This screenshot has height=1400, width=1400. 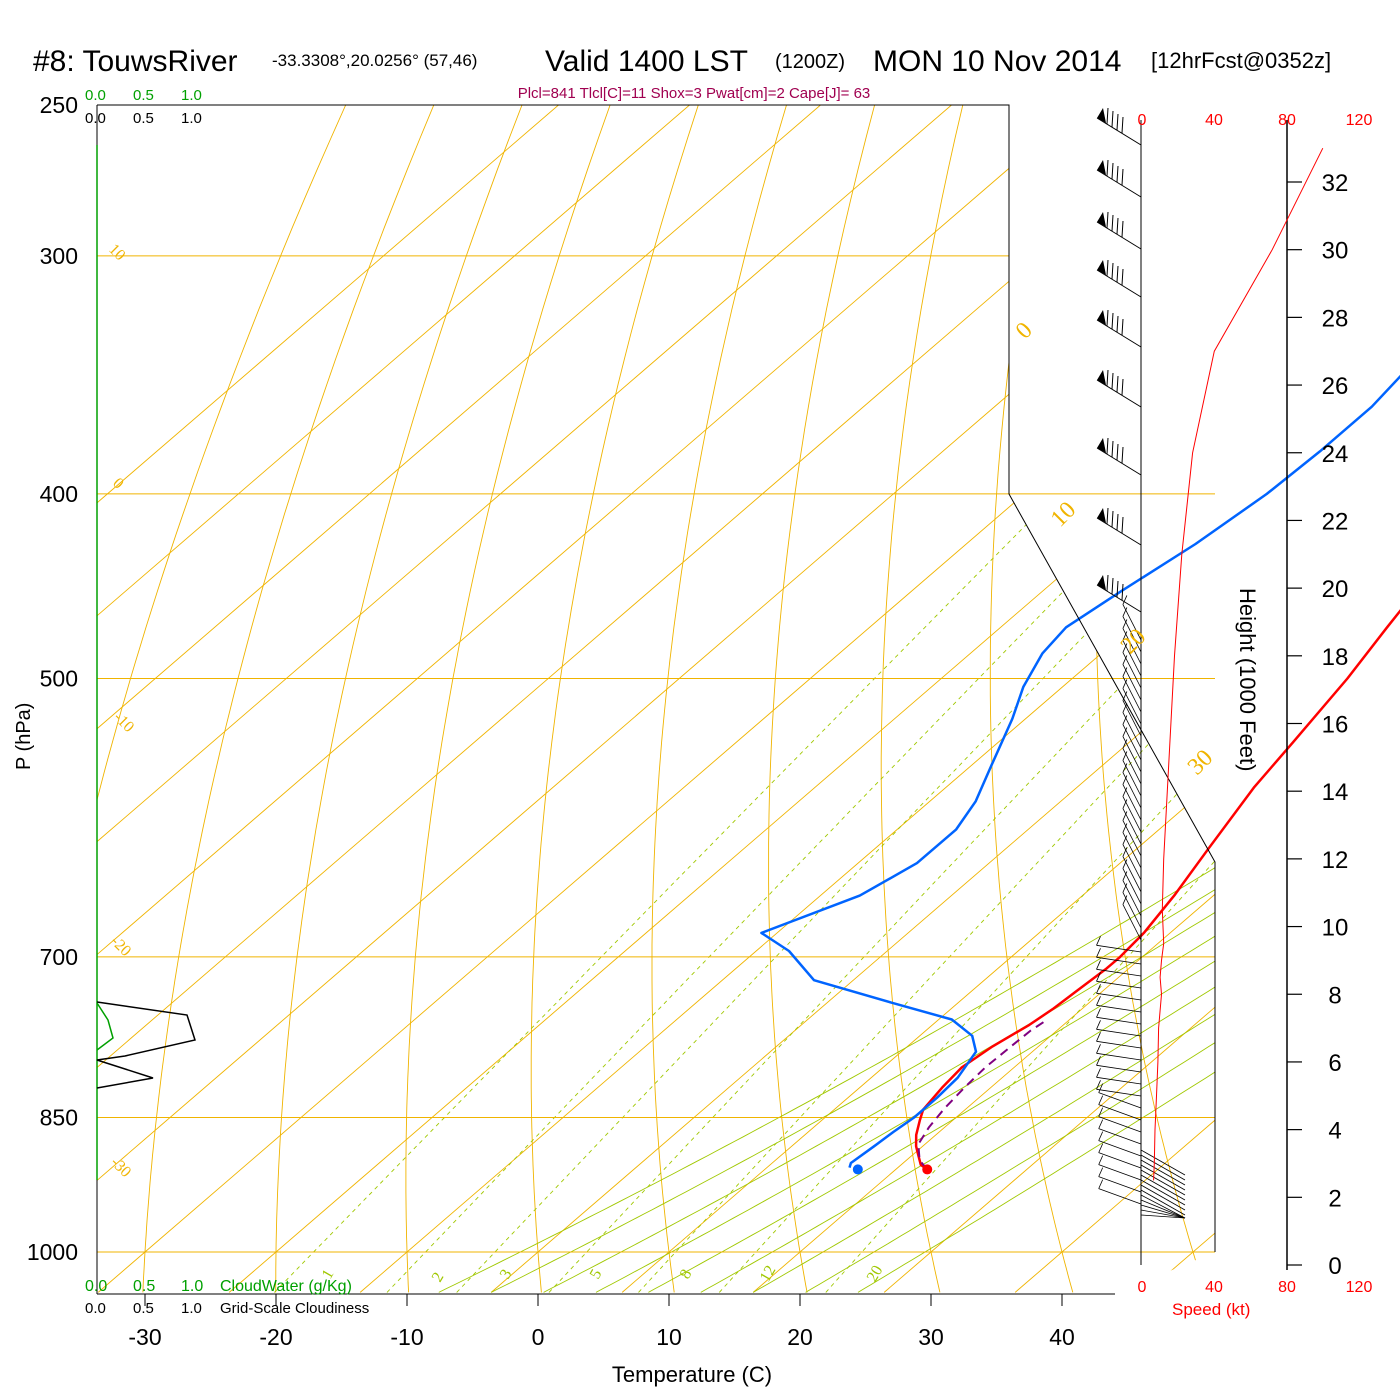 I want to click on speed-ticks-top: 0 40 80 120, so click(x=1255, y=120).